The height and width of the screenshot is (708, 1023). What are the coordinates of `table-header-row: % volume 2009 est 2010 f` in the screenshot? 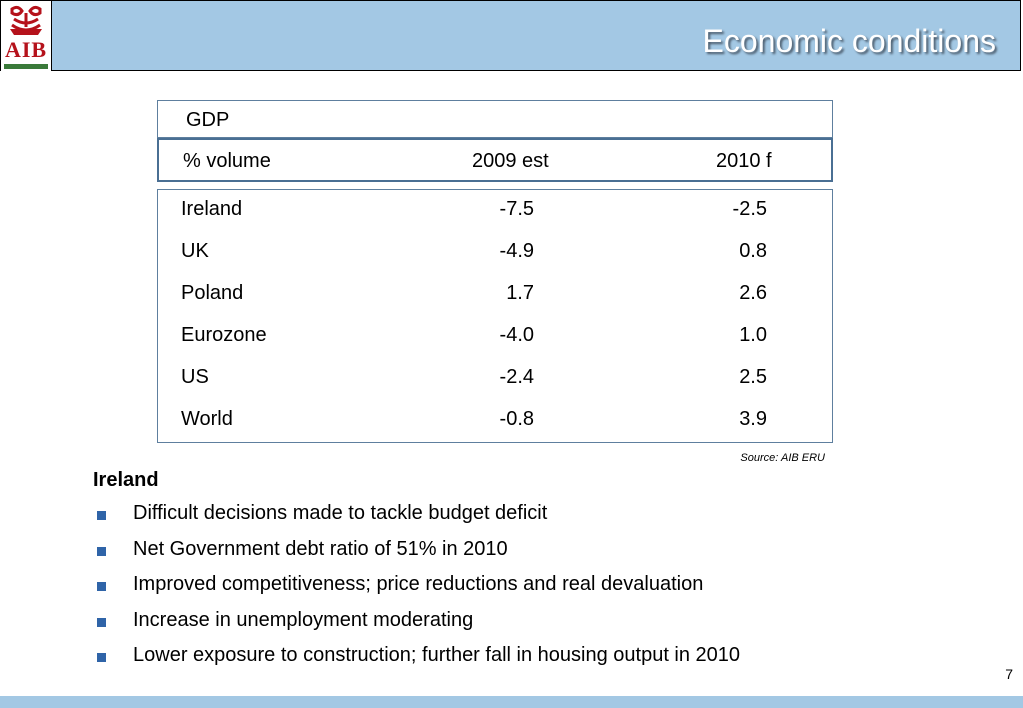 It's located at (495, 160).